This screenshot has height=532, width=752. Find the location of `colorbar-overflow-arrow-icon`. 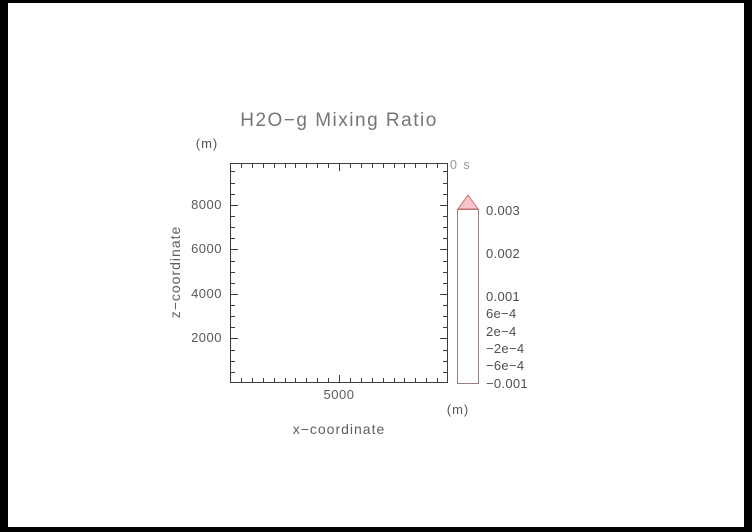

colorbar-overflow-arrow-icon is located at coordinates (468, 202).